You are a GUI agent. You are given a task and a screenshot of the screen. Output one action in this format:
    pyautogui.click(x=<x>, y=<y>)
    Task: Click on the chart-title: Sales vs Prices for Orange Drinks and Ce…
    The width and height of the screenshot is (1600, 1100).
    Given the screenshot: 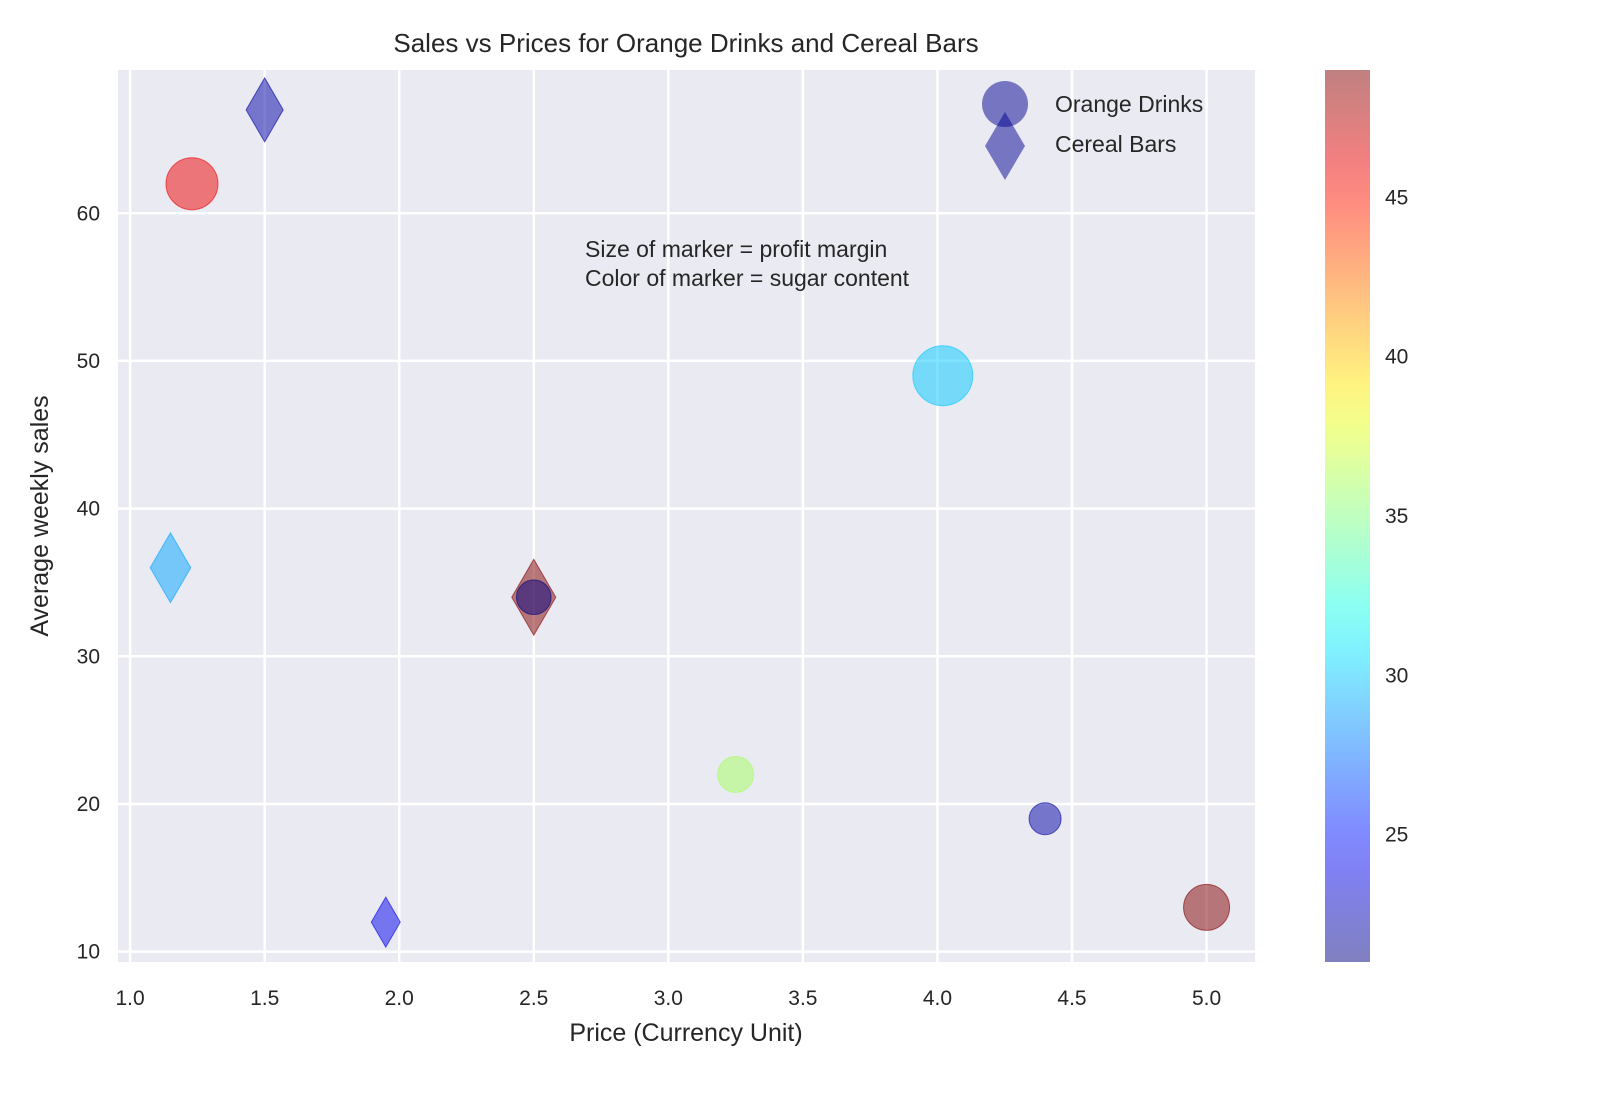 What is the action you would take?
    pyautogui.click(x=685, y=43)
    